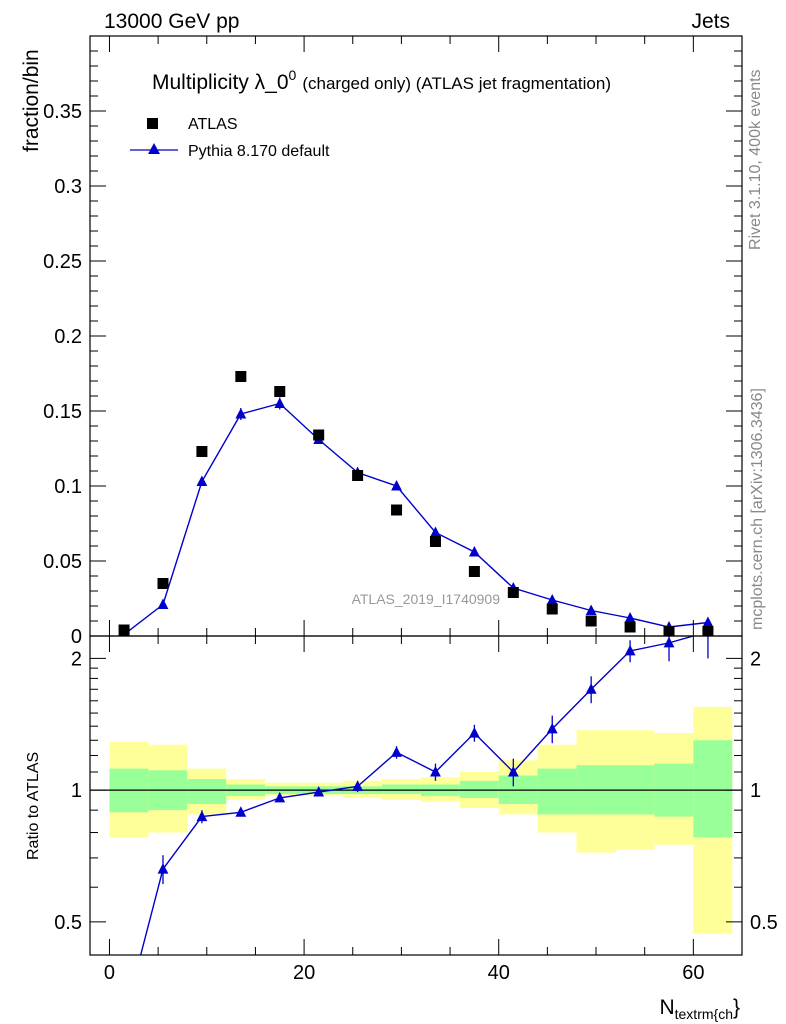 The height and width of the screenshot is (1024, 786). What do you see at coordinates (33, 806) in the screenshot?
I see `ratio-y-axis-label: Ratio to ATLAS` at bounding box center [33, 806].